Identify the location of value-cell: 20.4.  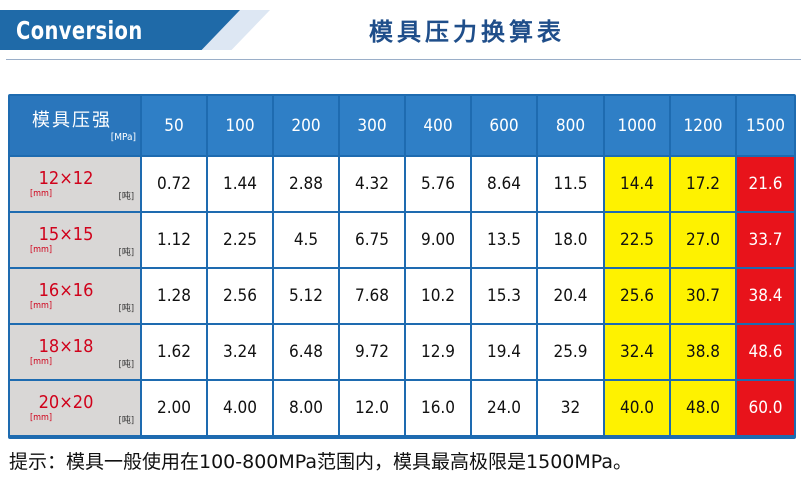
(570, 296).